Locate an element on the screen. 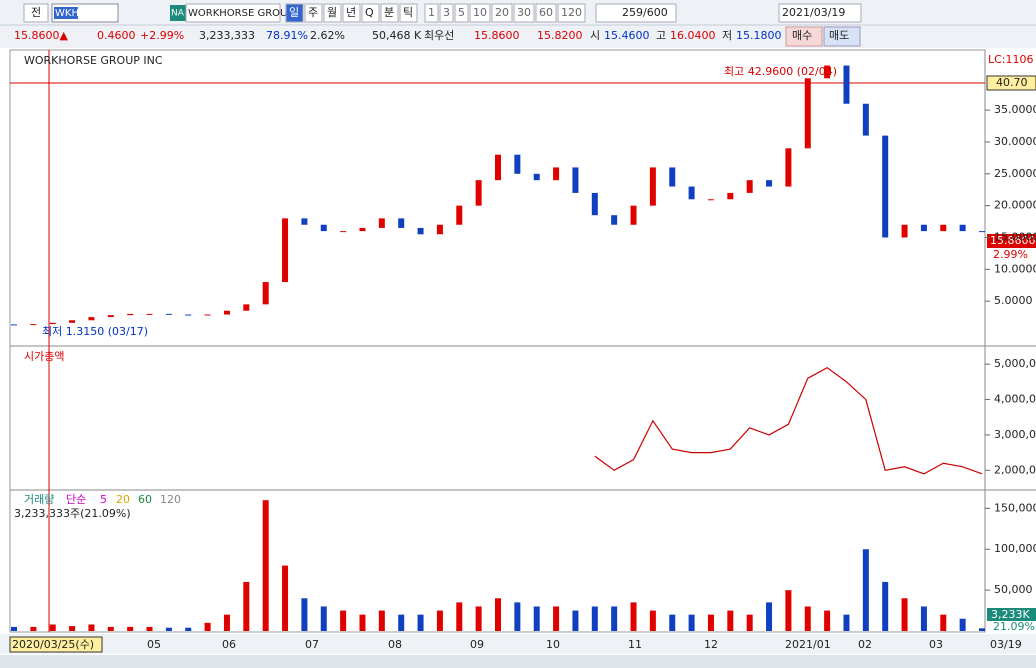  buy-btn is located at coordinates (804, 36).